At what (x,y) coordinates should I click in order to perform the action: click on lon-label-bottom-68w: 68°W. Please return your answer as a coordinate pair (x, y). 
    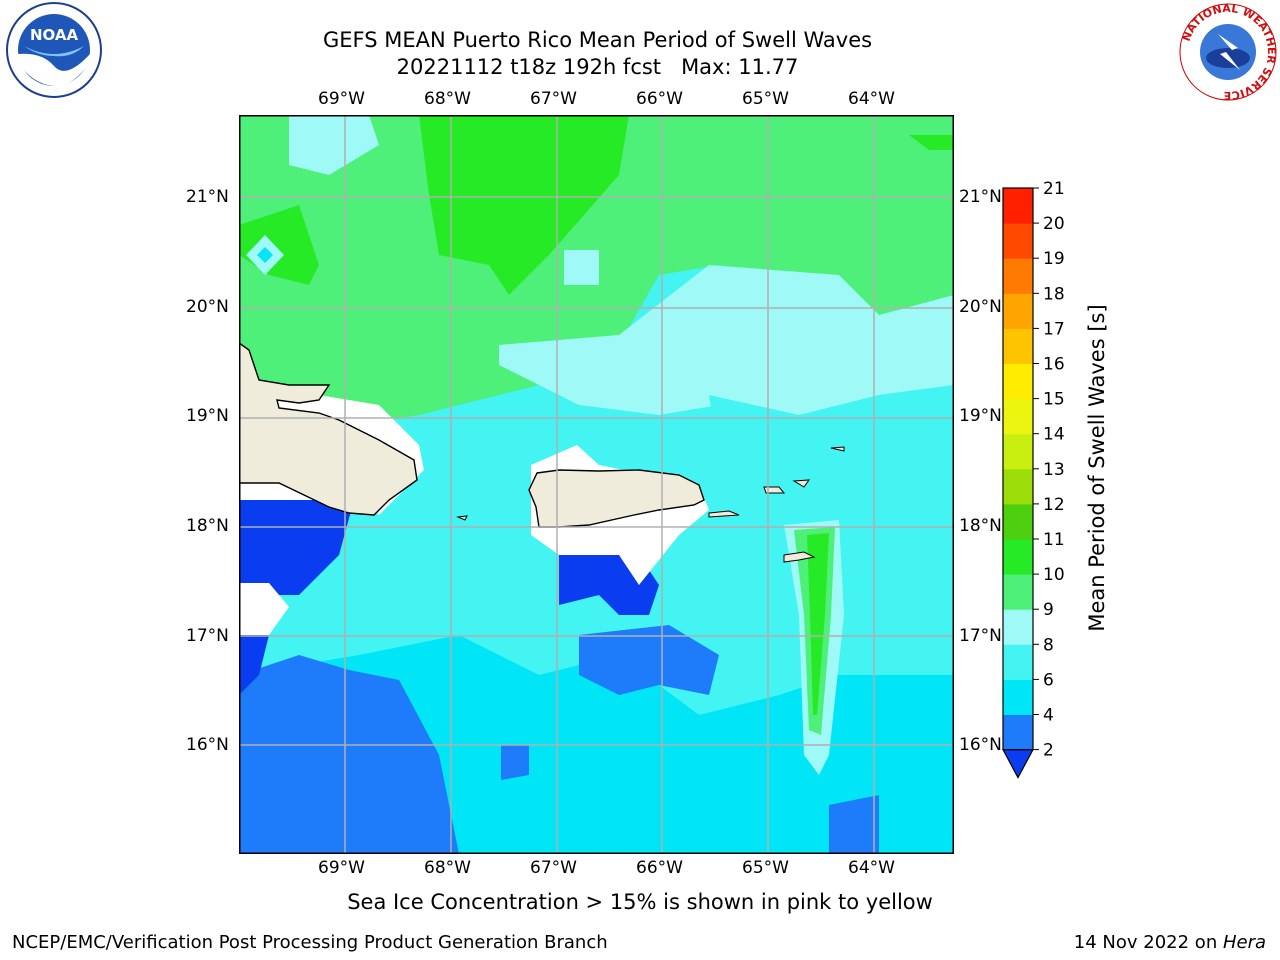
    Looking at the image, I should click on (447, 868).